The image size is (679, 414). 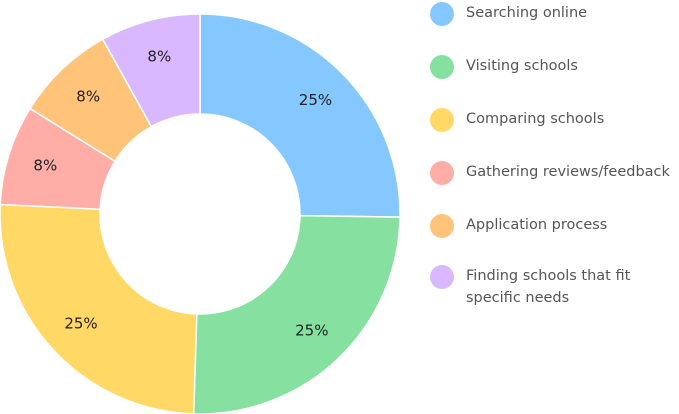 I want to click on legend-label: Comparing schools, so click(x=535, y=119).